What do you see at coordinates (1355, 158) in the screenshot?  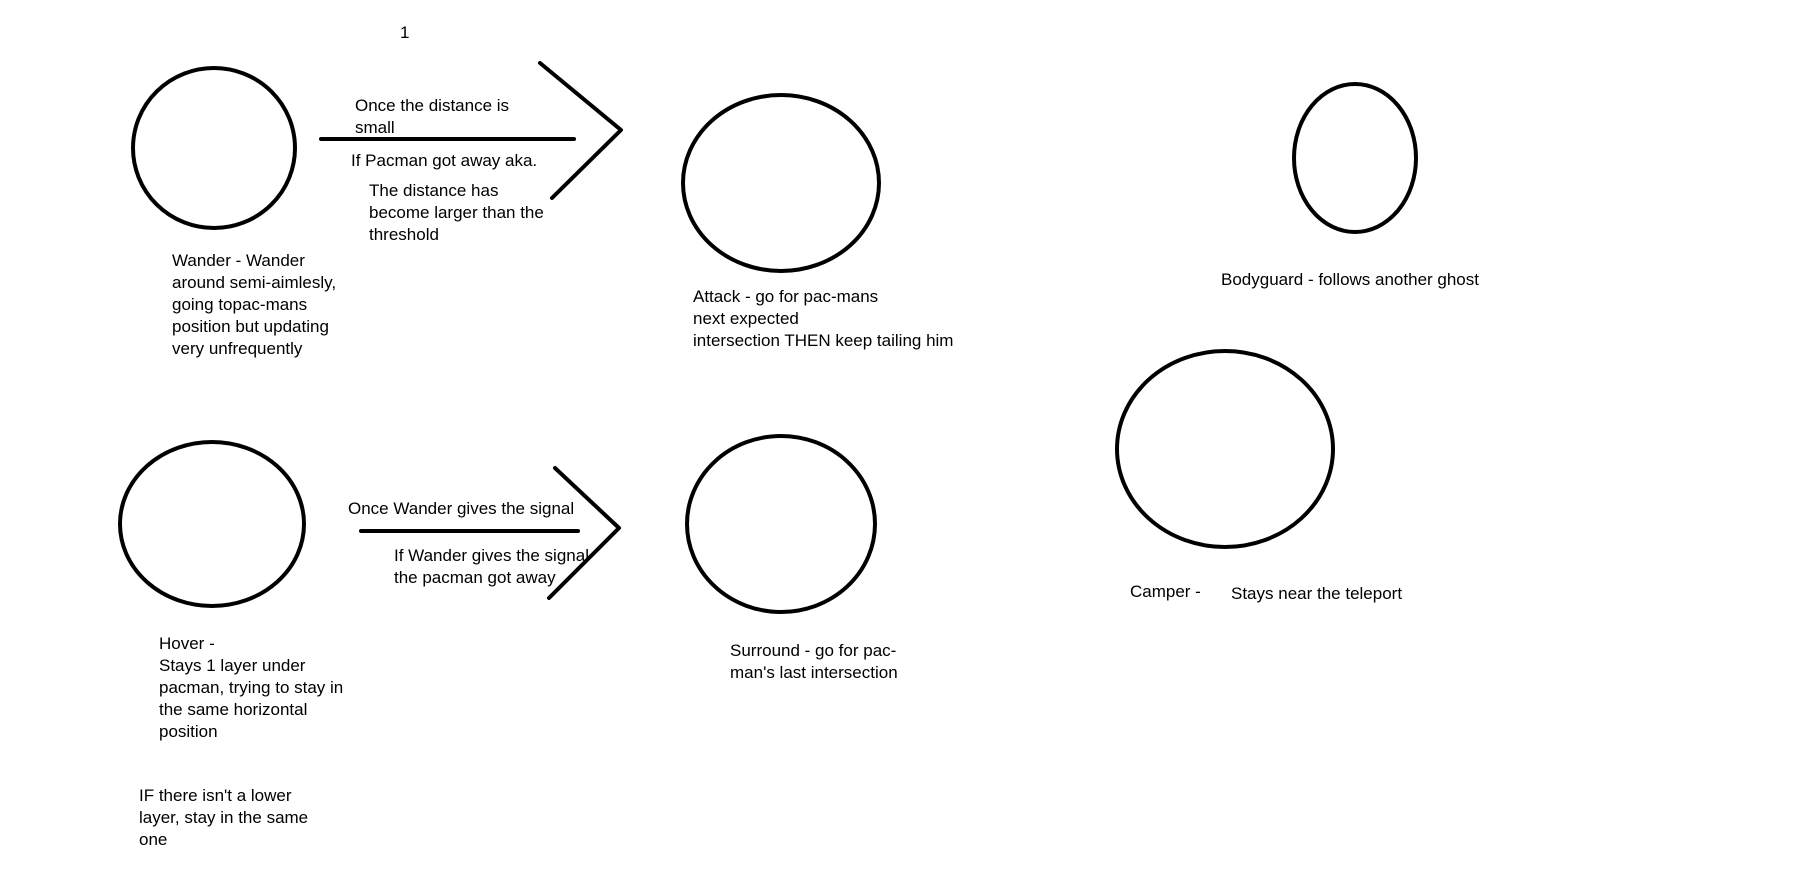 I see `bodyguard-state-node` at bounding box center [1355, 158].